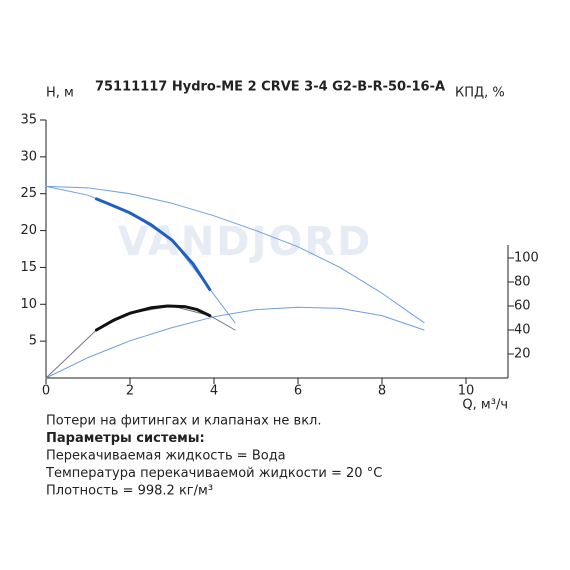  I want to click on y-tick-label: 35, so click(28, 120).